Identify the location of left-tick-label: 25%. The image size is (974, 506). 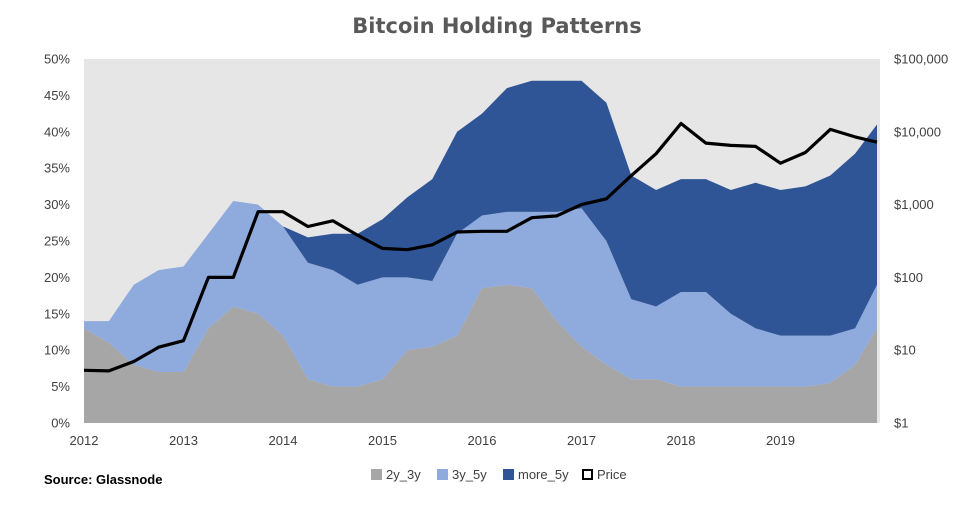
(57, 241).